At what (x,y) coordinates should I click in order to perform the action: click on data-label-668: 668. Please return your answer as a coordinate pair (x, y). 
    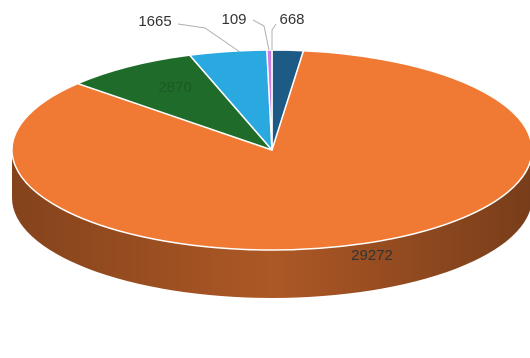
    Looking at the image, I should click on (291, 19).